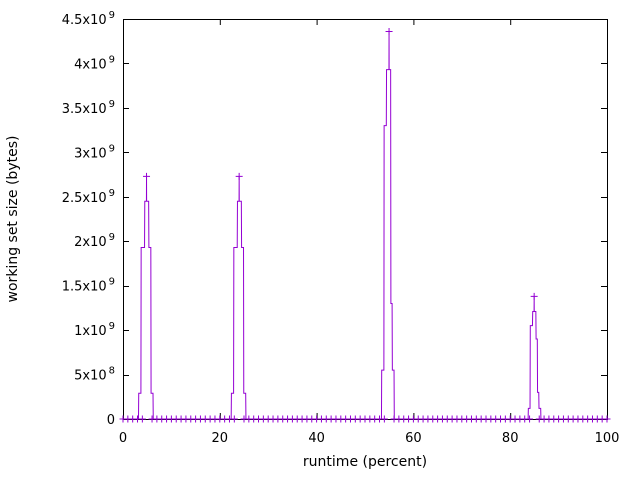 This screenshot has width=640, height=480. What do you see at coordinates (94, 63) in the screenshot?
I see `y-tick-label: 4x10 9` at bounding box center [94, 63].